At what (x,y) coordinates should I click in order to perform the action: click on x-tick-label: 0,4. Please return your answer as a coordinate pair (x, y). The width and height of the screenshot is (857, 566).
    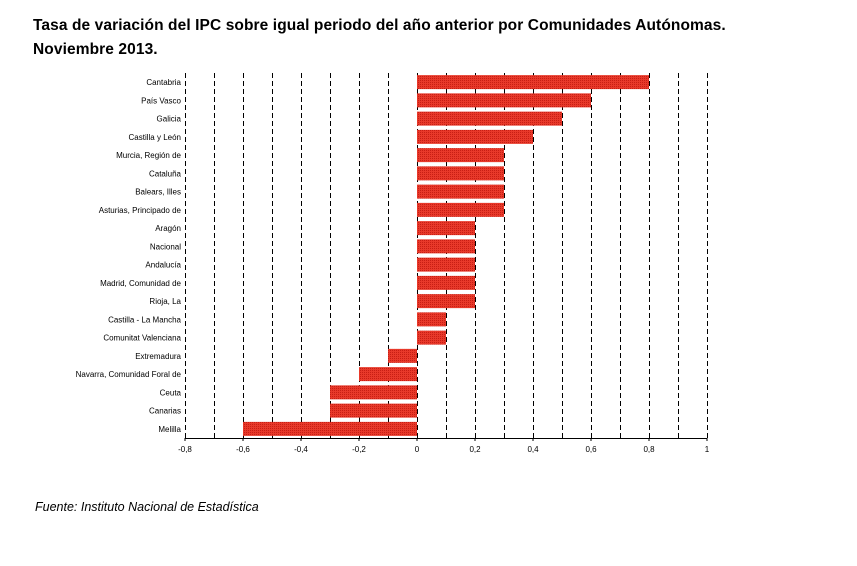
    Looking at the image, I should click on (533, 449).